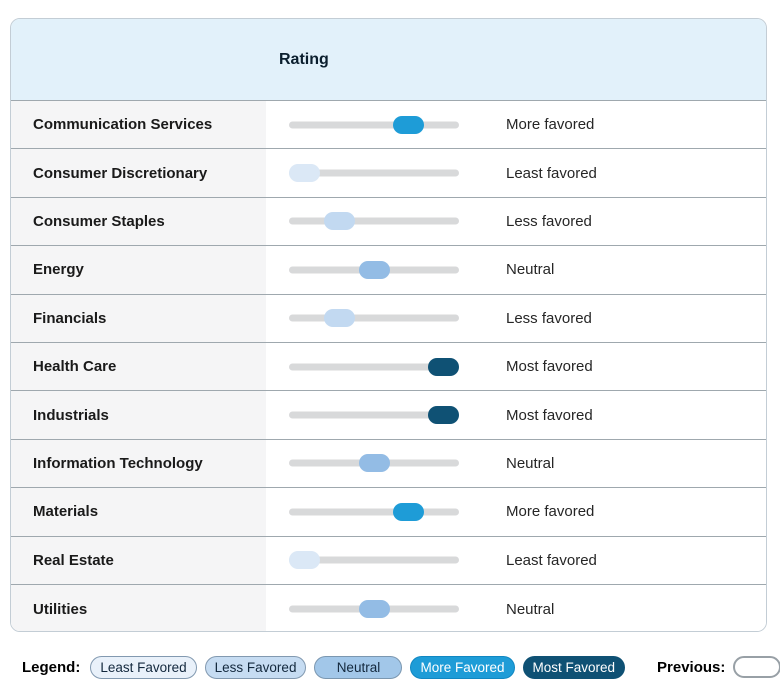 Image resolution: width=780 pixels, height=691 pixels. What do you see at coordinates (143, 667) in the screenshot?
I see `legend-pill-least-favored: Least Favored` at bounding box center [143, 667].